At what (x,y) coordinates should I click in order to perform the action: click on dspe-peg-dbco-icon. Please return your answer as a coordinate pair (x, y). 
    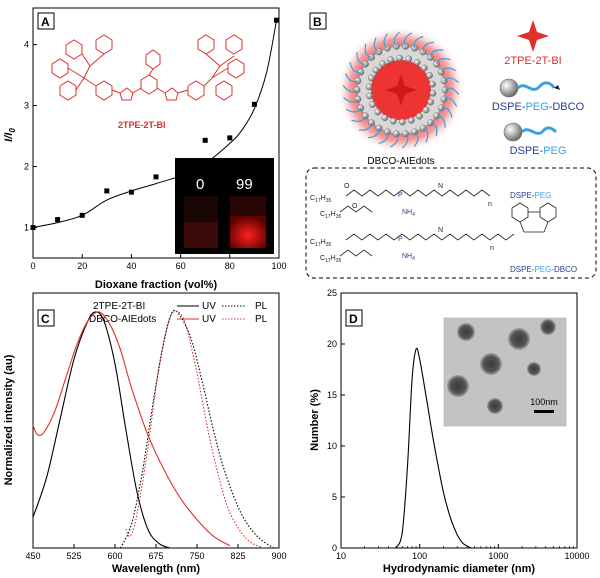
    Looking at the image, I should click on (529, 88).